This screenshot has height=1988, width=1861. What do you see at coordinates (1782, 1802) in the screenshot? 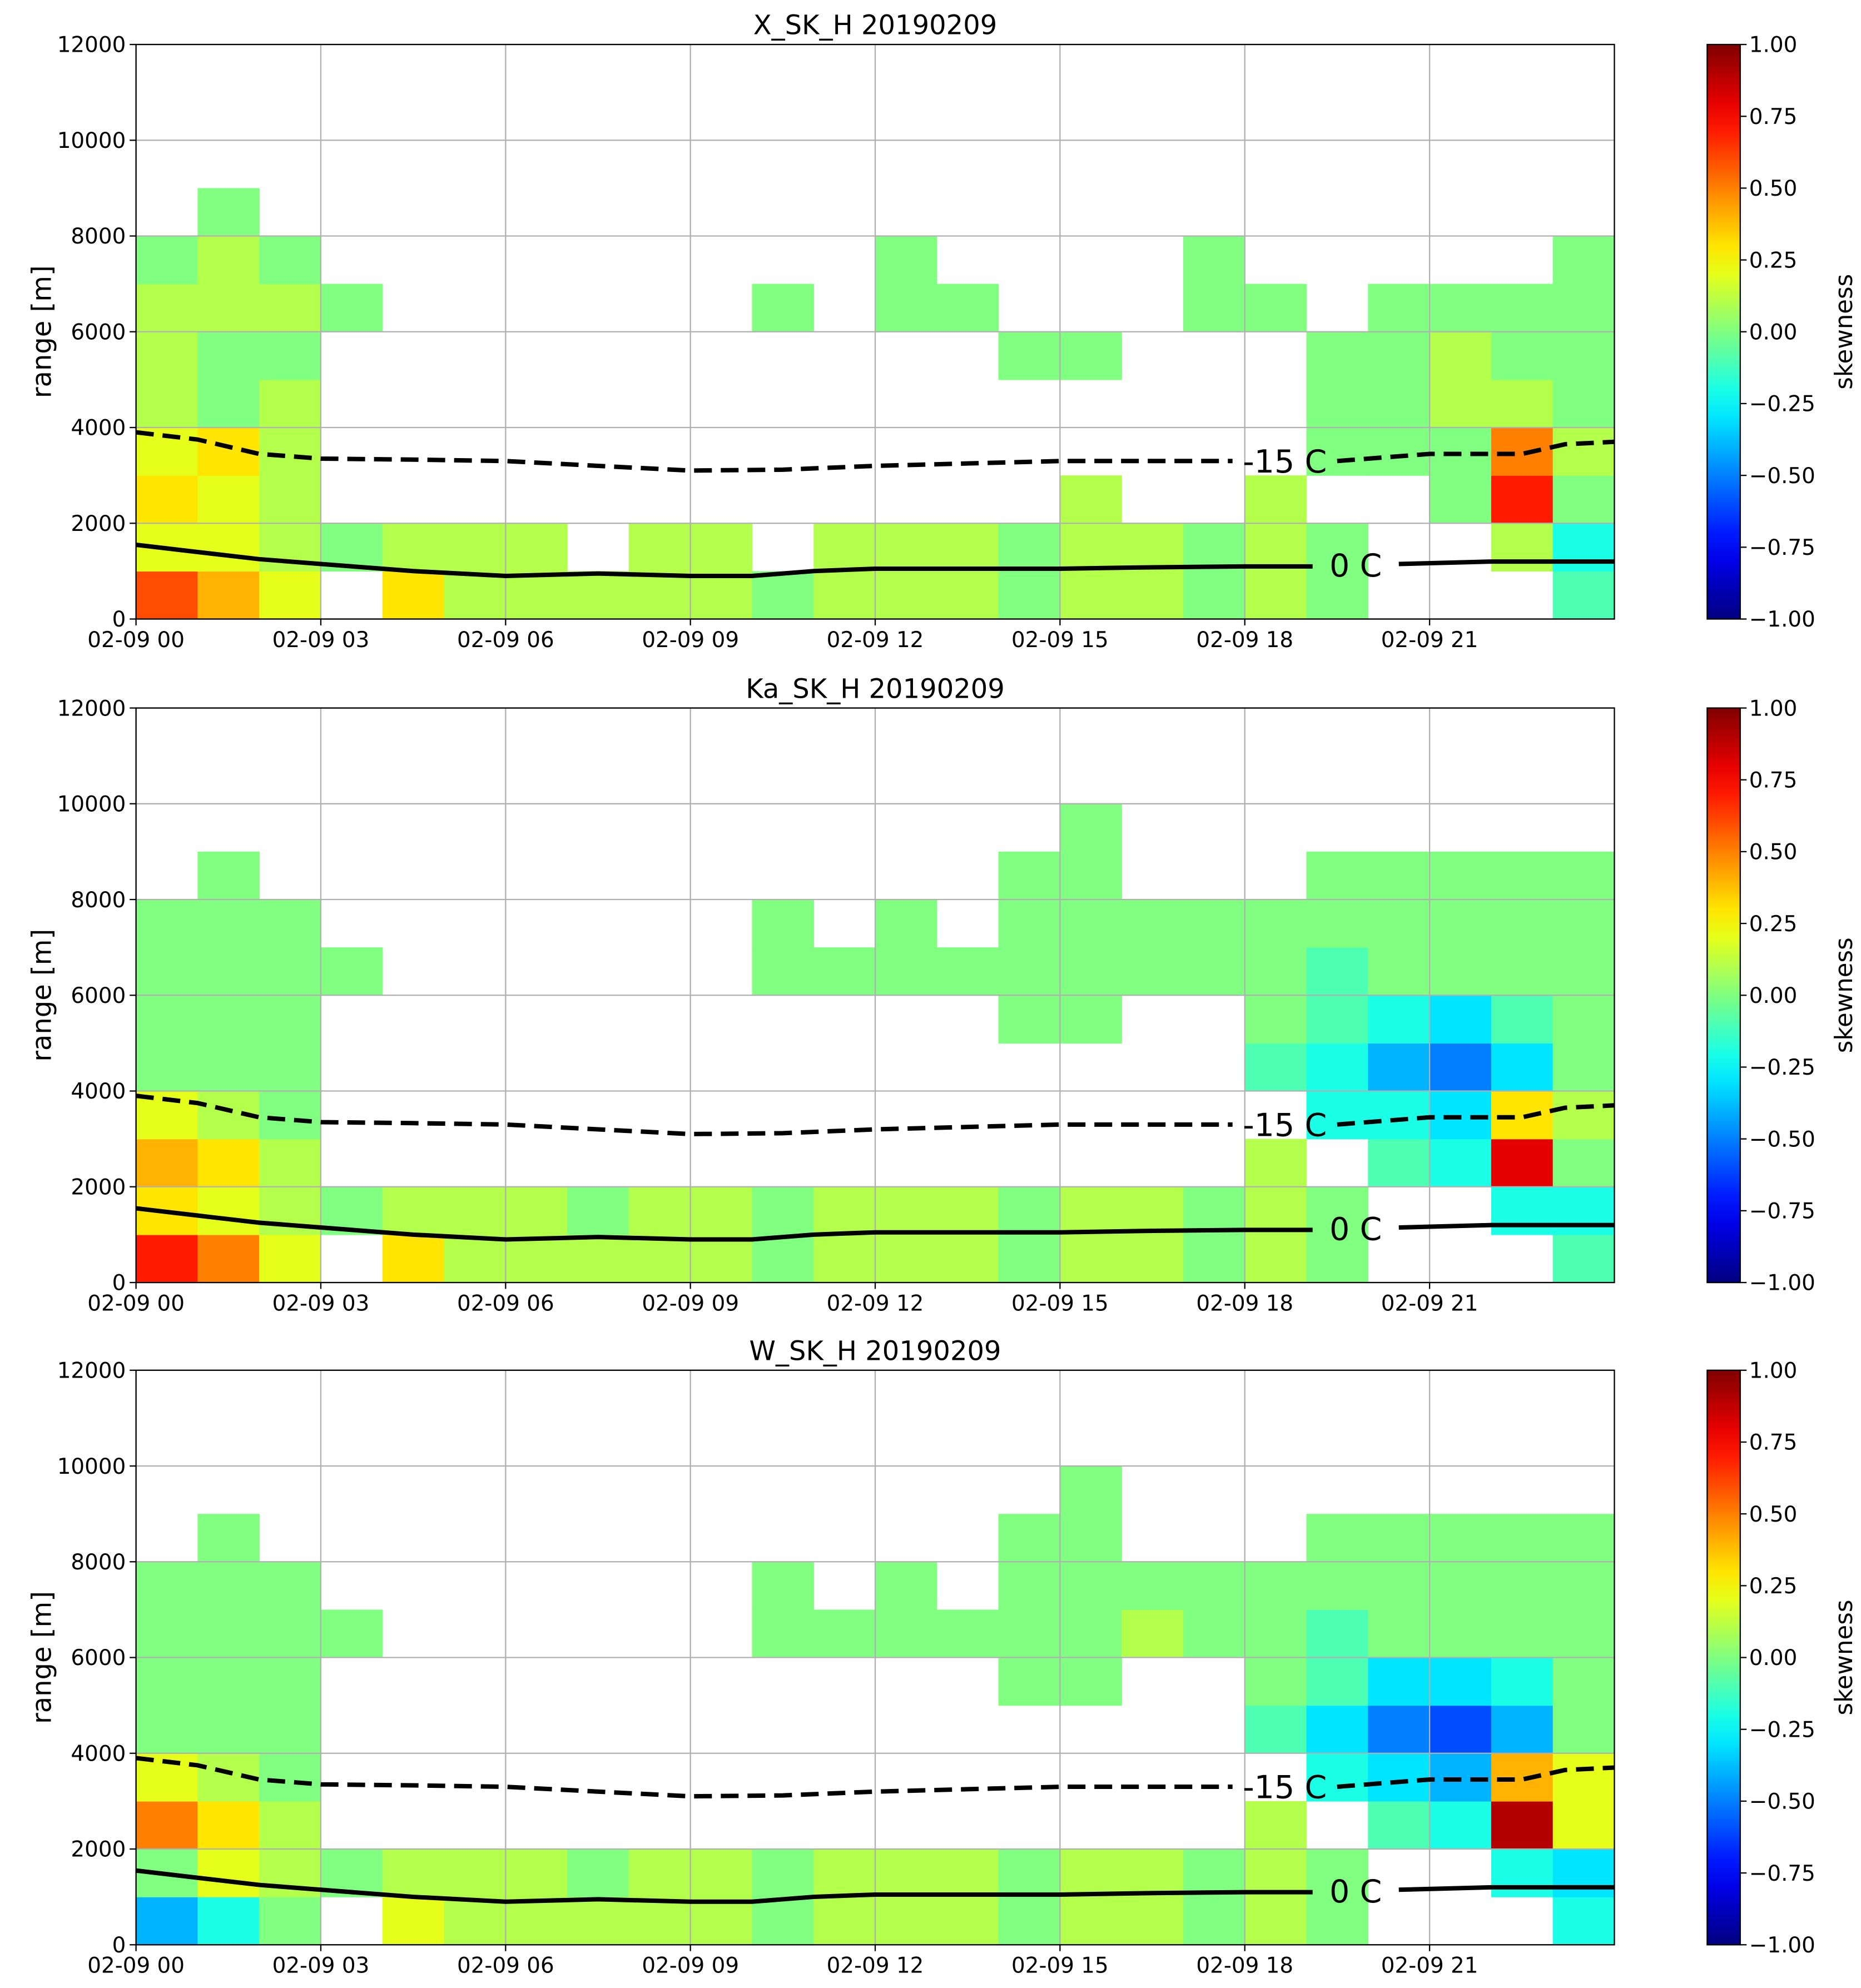
I see `colorbar-tick-label: −0.50` at bounding box center [1782, 1802].